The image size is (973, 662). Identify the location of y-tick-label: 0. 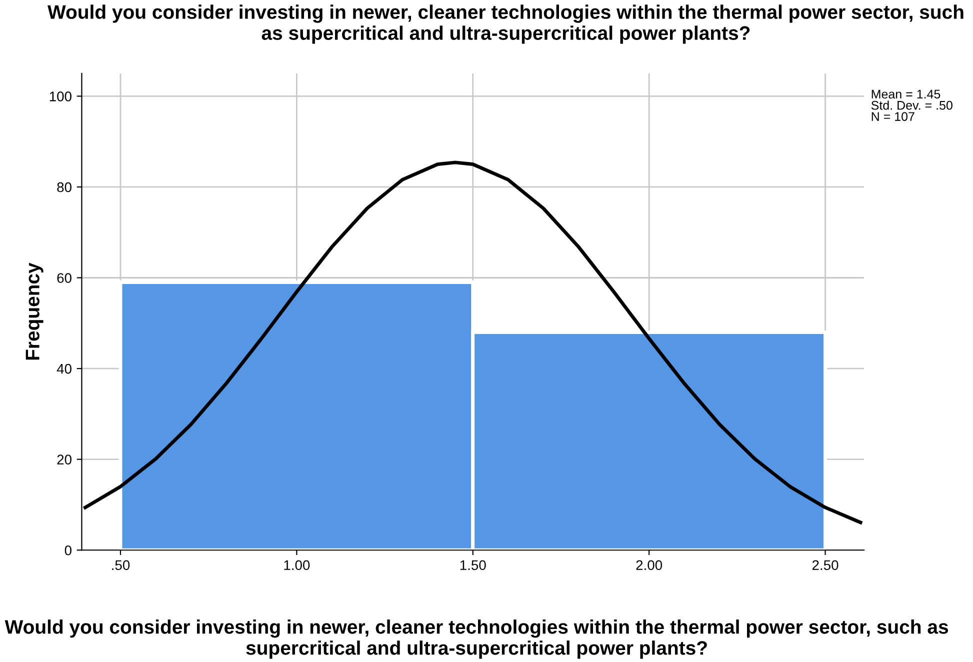
(68, 550).